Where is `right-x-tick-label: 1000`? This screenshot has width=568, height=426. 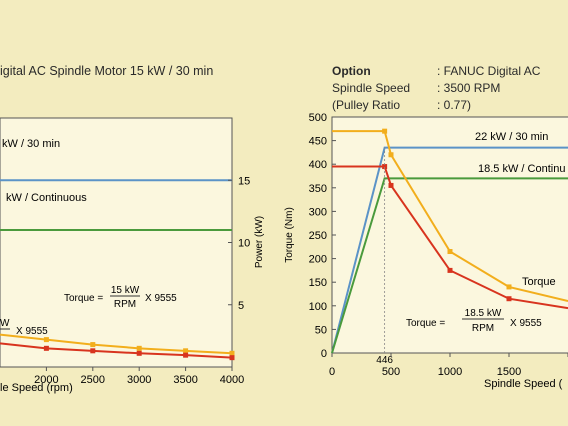
right-x-tick-label: 1000 is located at coordinates (450, 372).